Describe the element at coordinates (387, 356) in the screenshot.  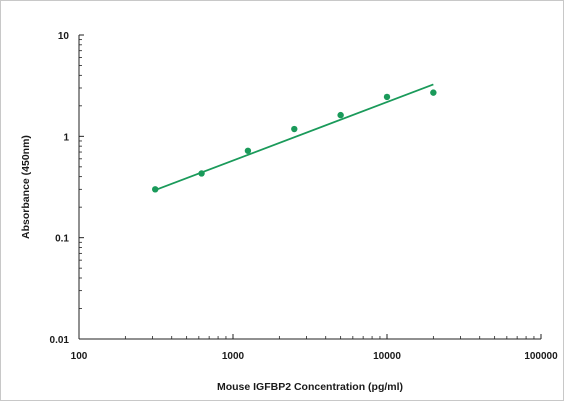
I see `x-tick-label: 10000` at that location.